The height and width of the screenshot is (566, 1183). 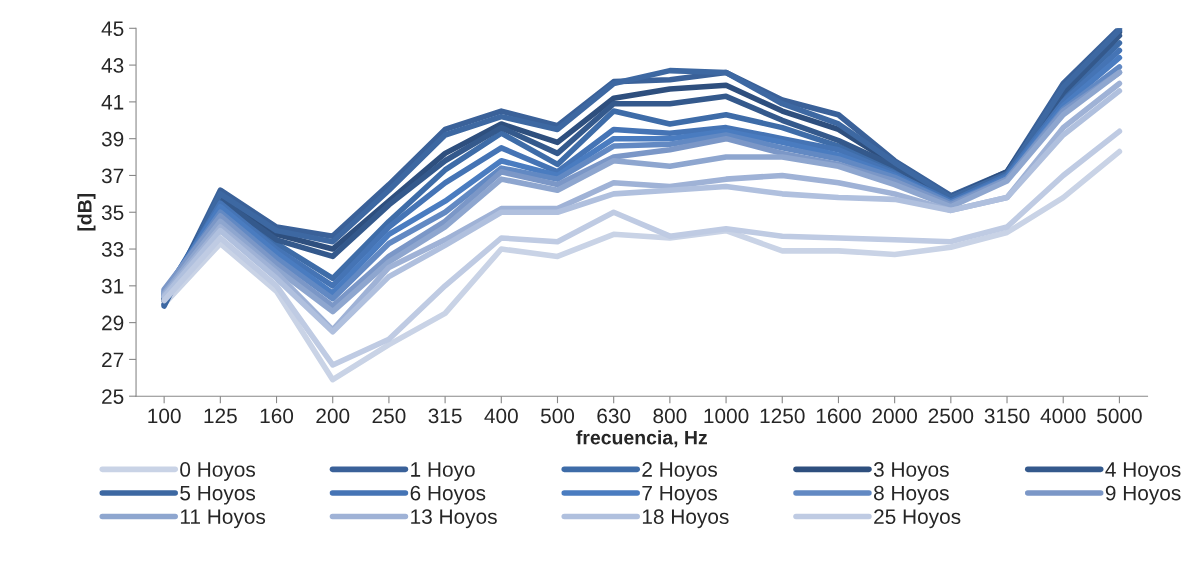 What do you see at coordinates (680, 471) in the screenshot?
I see `legend-label: 2 Hoyos` at bounding box center [680, 471].